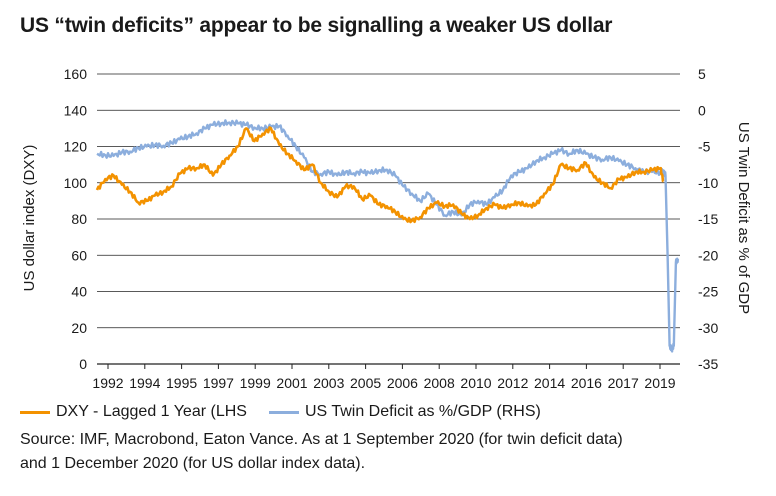 The width and height of the screenshot is (776, 496). I want to click on legend-label-twin: US Twin Deficit as %/GDP (RHS), so click(422, 411).